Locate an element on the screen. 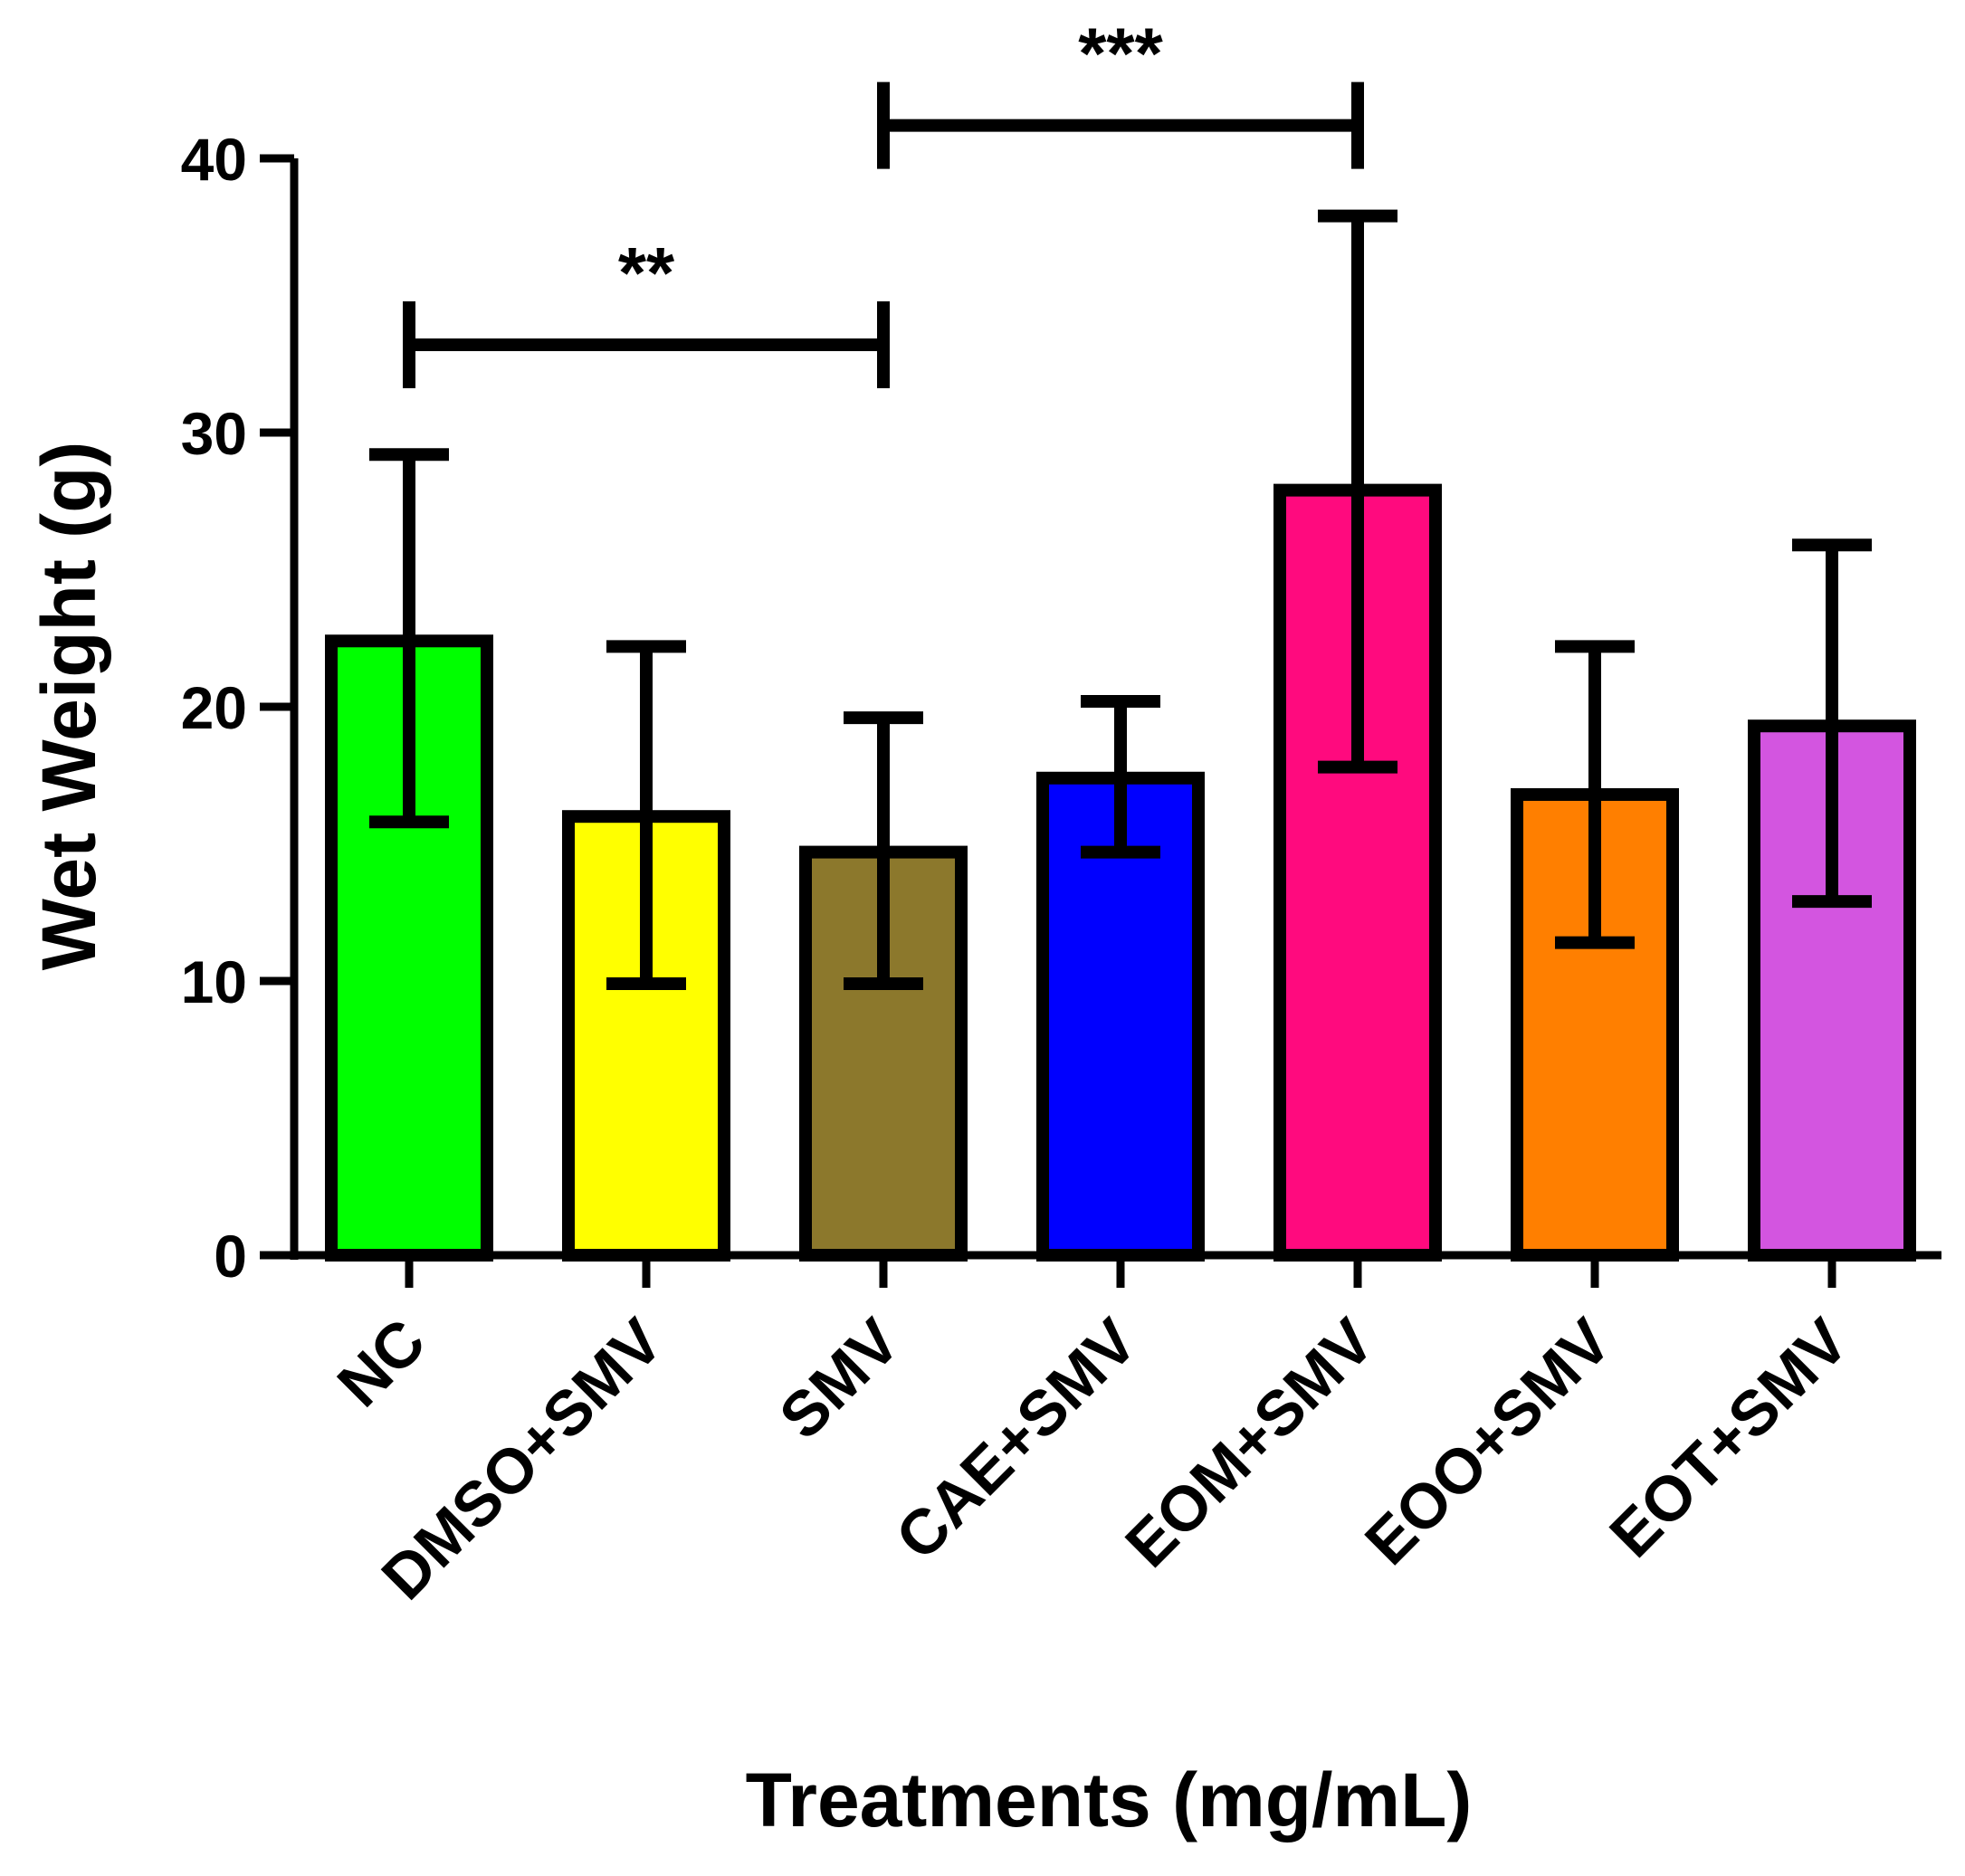 This screenshot has width=1965, height=1876. x-tick-label: EOM+SMV is located at coordinates (1250, 1442).